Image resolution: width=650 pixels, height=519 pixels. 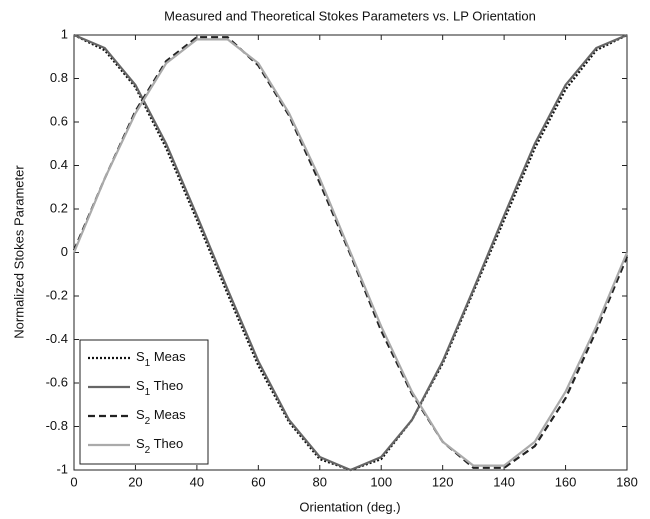 I want to click on x-axis-label: Orientation (deg.), so click(x=349, y=506).